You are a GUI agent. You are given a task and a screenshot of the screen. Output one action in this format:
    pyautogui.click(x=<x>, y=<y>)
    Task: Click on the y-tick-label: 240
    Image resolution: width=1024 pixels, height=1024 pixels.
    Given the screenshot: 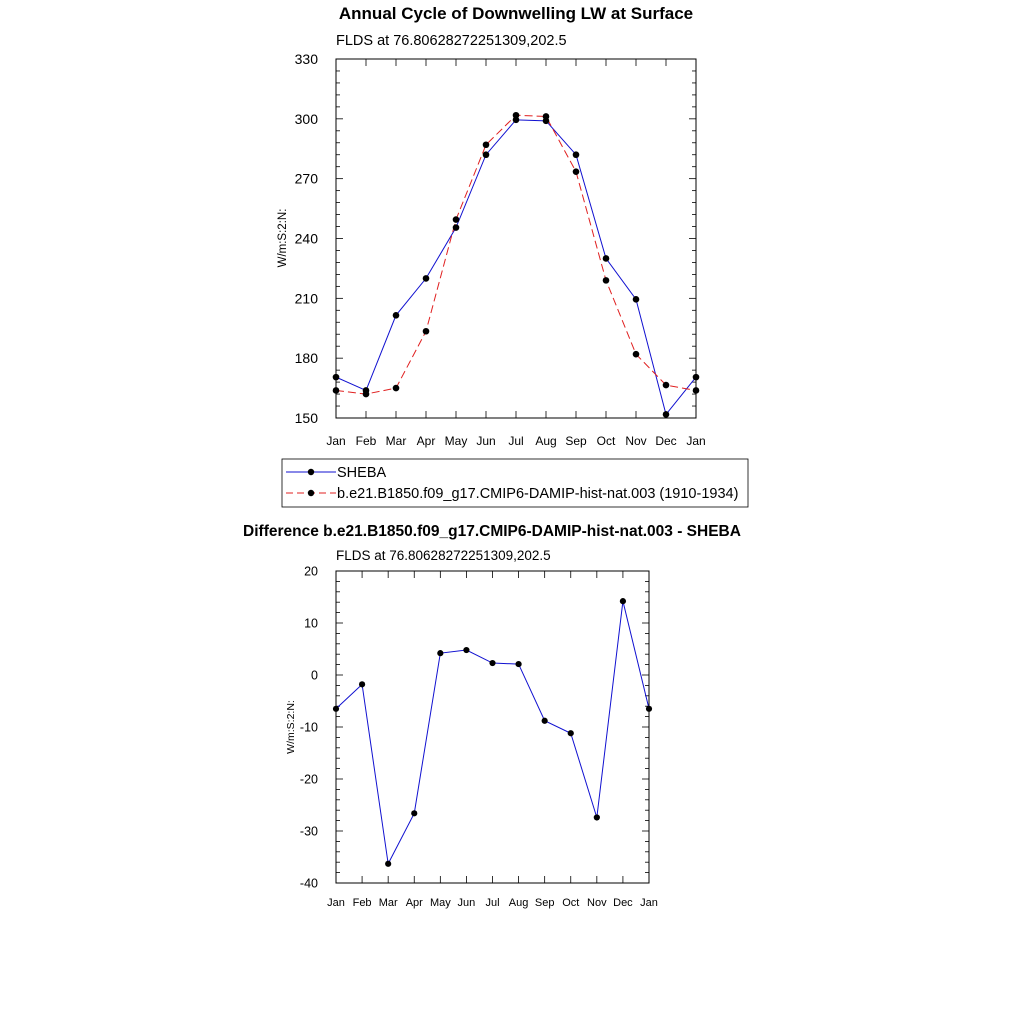 What is the action you would take?
    pyautogui.click(x=307, y=239)
    